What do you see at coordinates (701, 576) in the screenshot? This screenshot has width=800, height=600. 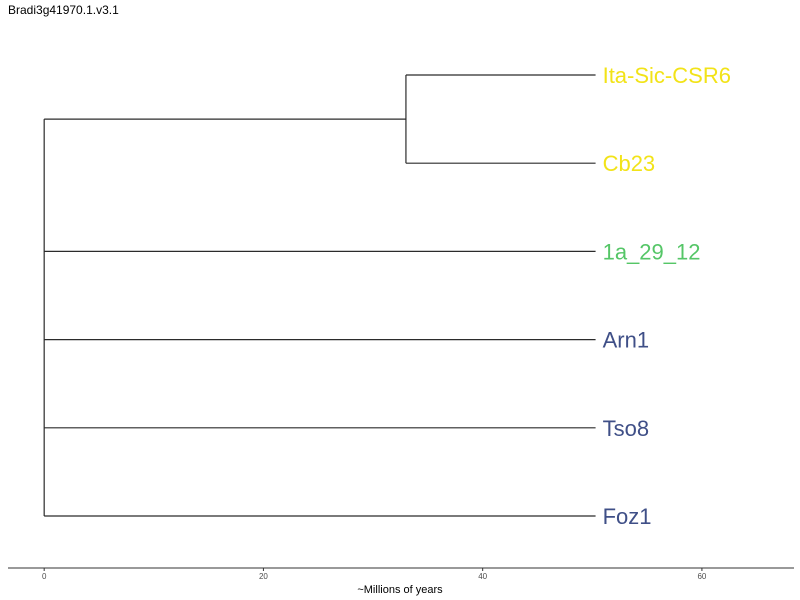 I see `x-tick-label-60: 60` at bounding box center [701, 576].